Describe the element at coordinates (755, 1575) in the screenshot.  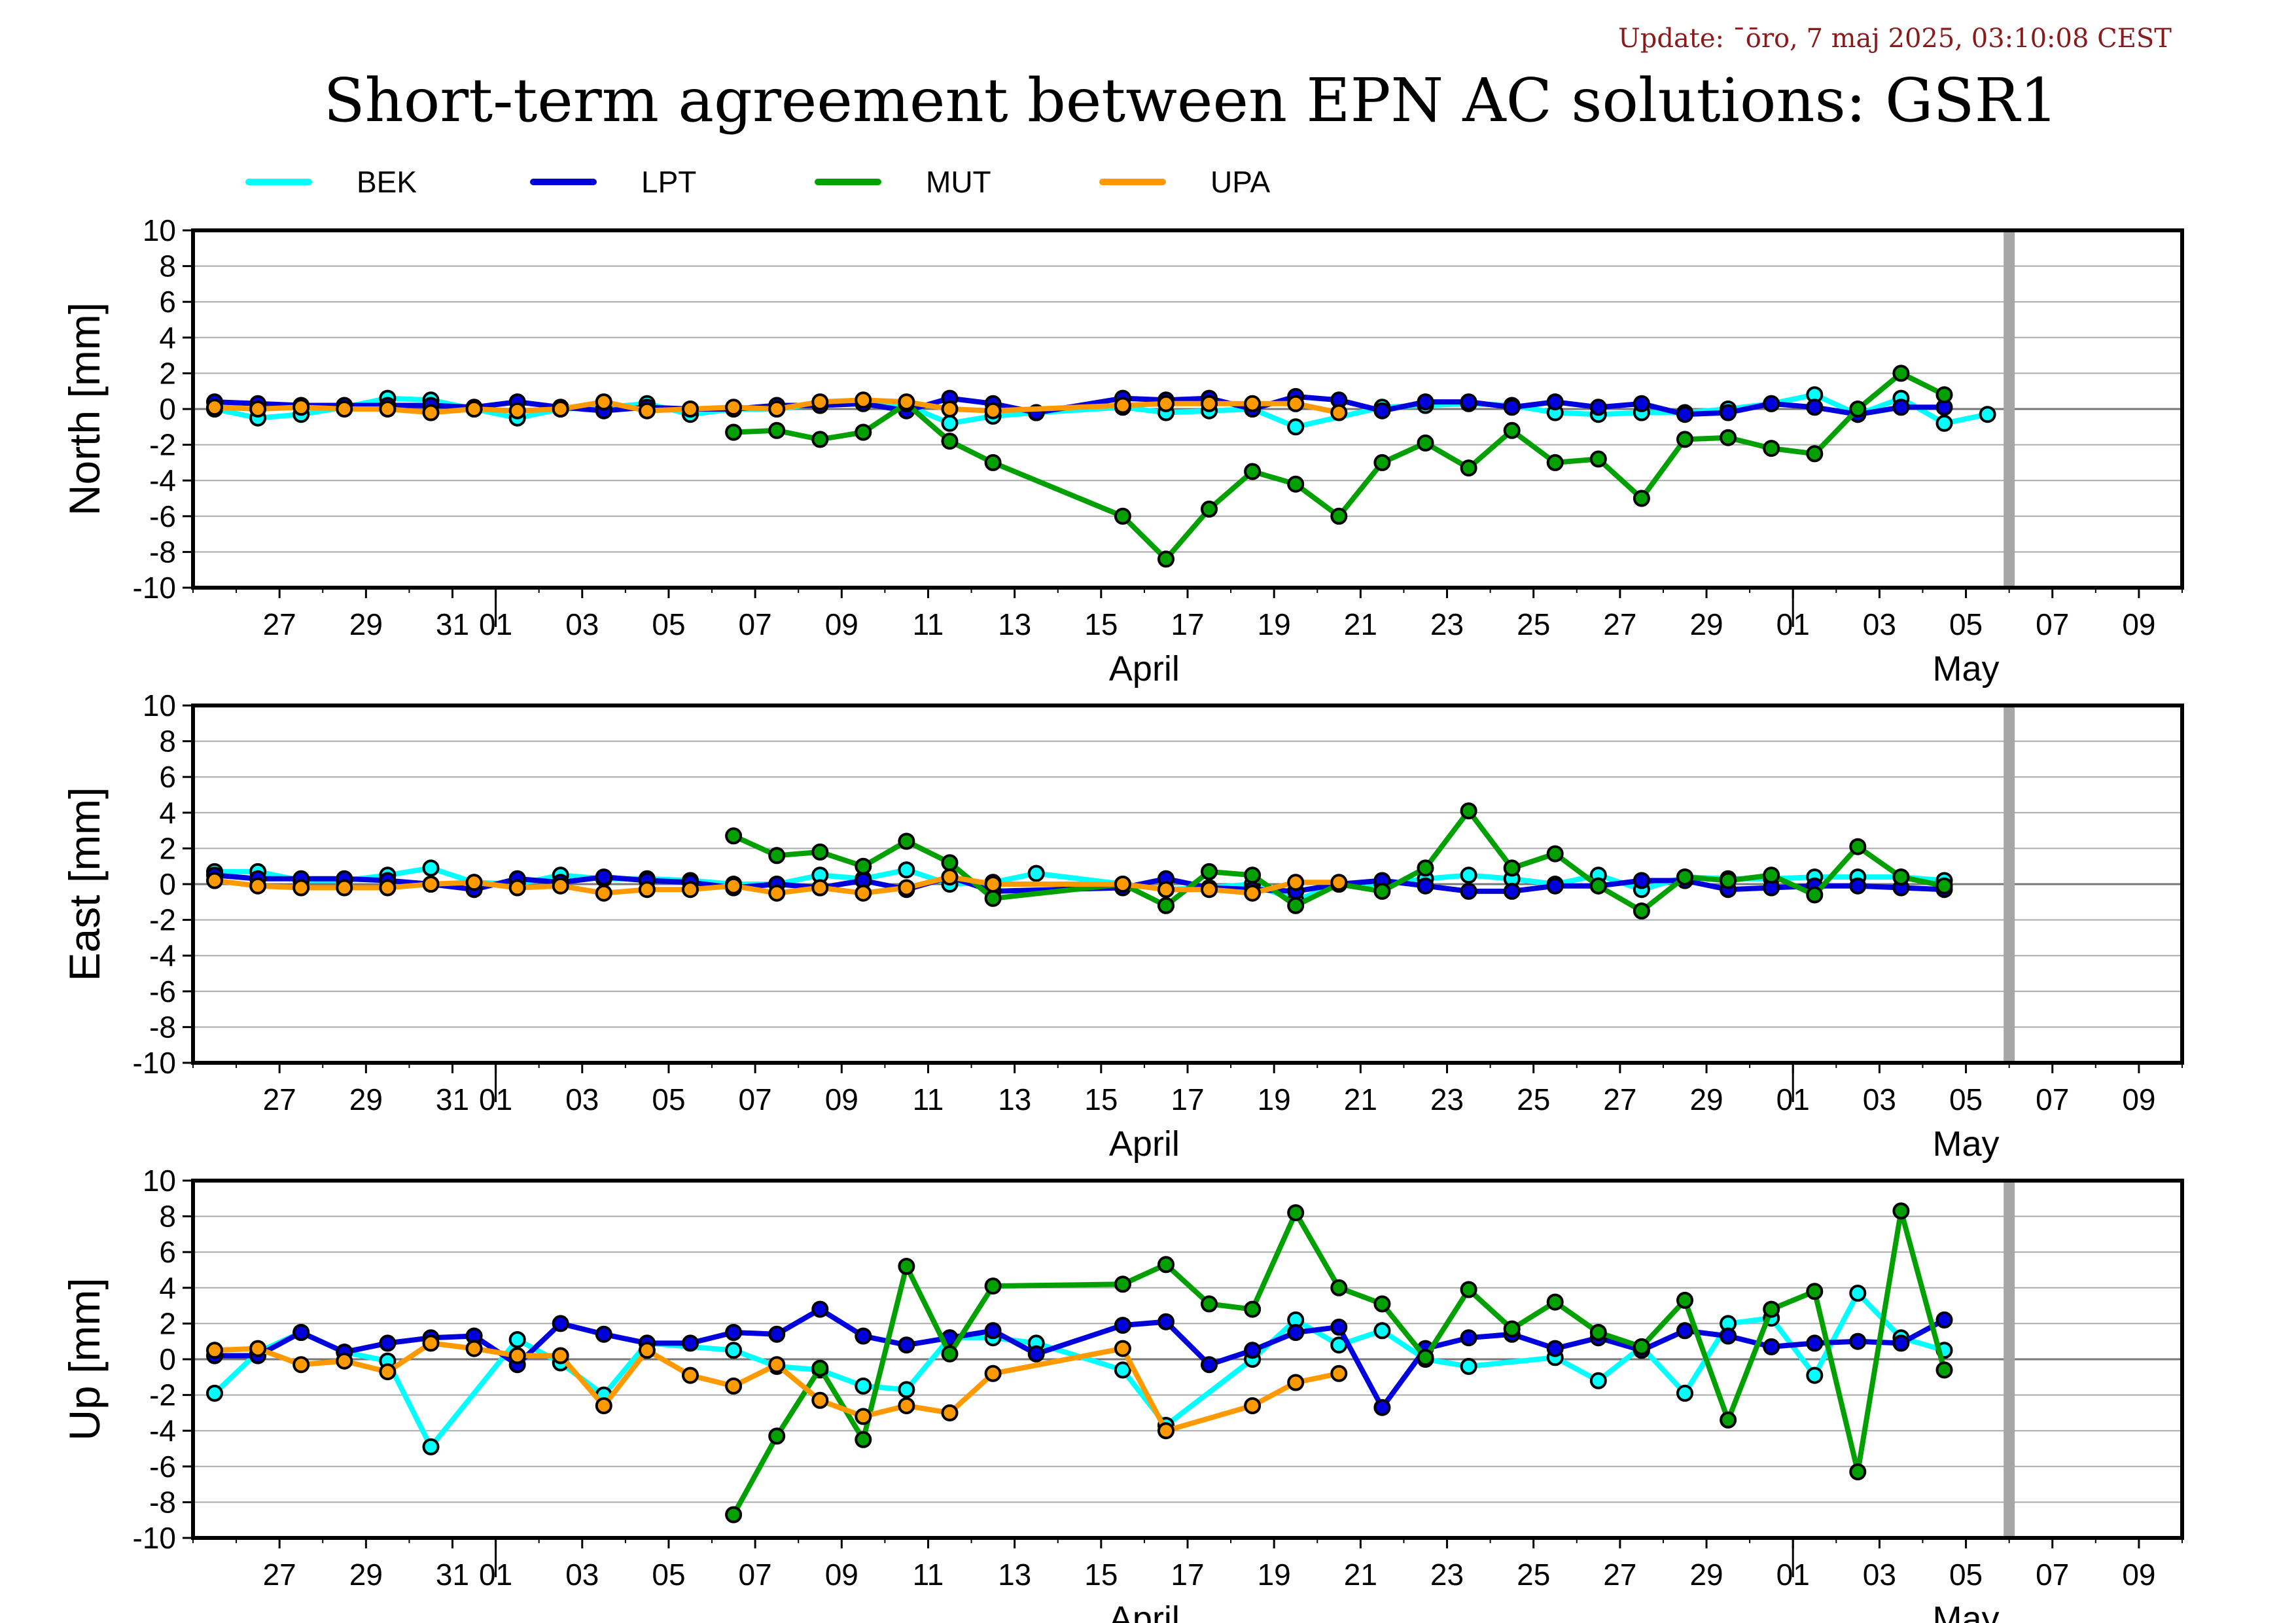
I see `x-tick-label: 07` at that location.